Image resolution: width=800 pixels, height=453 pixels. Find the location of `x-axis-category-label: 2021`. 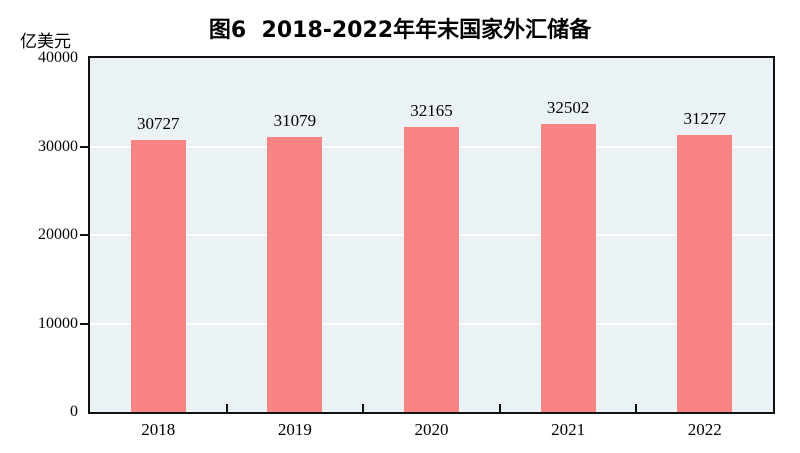

x-axis-category-label: 2021 is located at coordinates (568, 429).